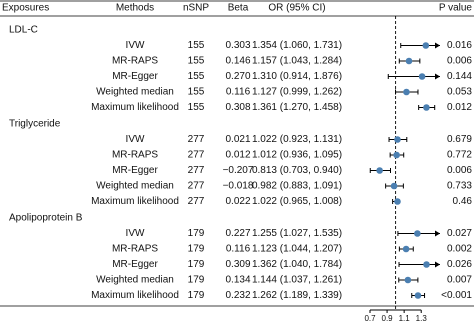  I want to click on or-ci: 1.144 (1.037, 1.261), so click(297, 280).